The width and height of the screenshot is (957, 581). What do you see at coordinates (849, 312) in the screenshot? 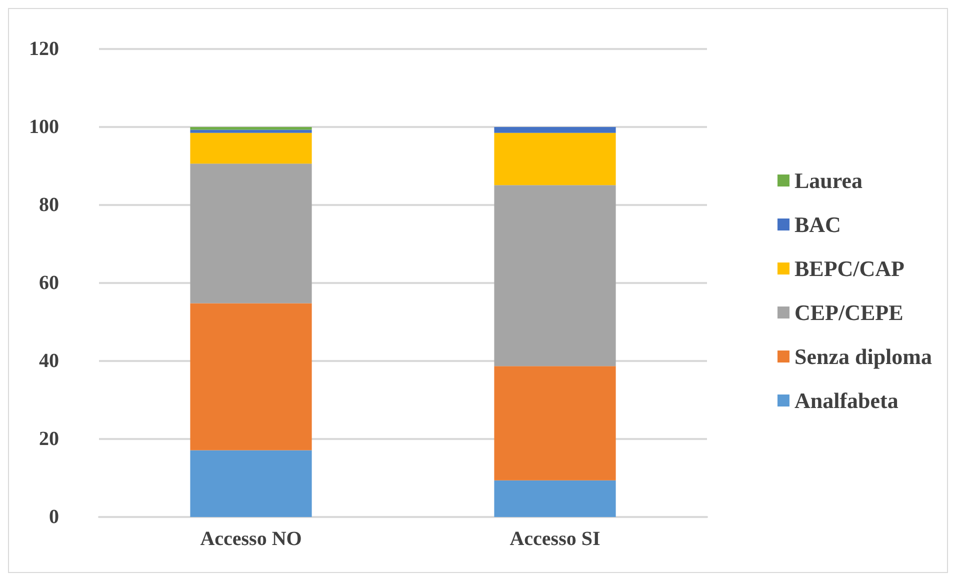
I see `legend-label: CEP/CEPE` at bounding box center [849, 312].